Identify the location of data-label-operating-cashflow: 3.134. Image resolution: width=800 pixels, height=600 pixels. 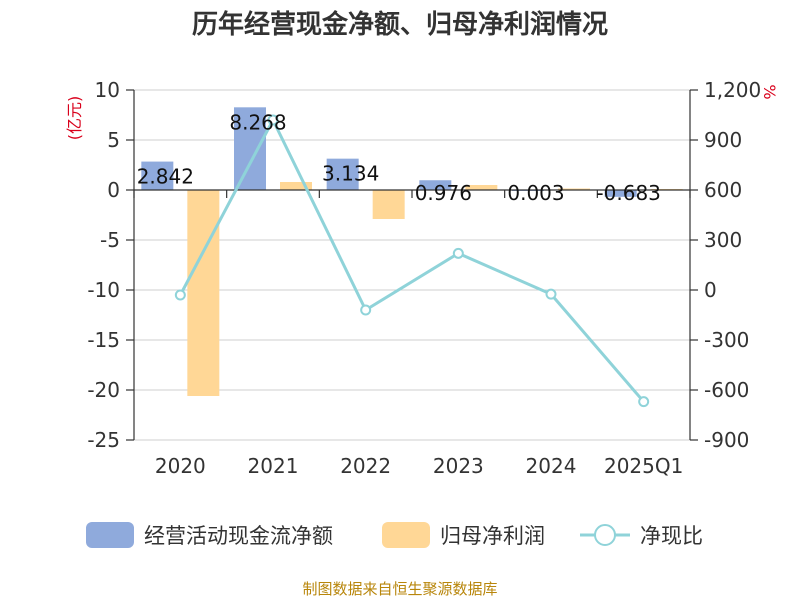
(350, 174).